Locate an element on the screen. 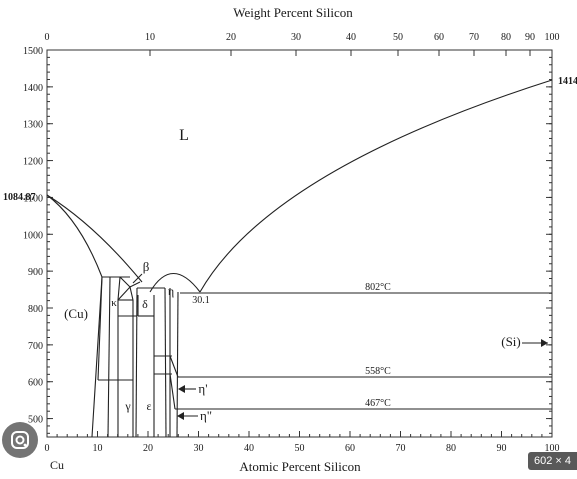  bottom-tick-label: 100 is located at coordinates (552, 448).